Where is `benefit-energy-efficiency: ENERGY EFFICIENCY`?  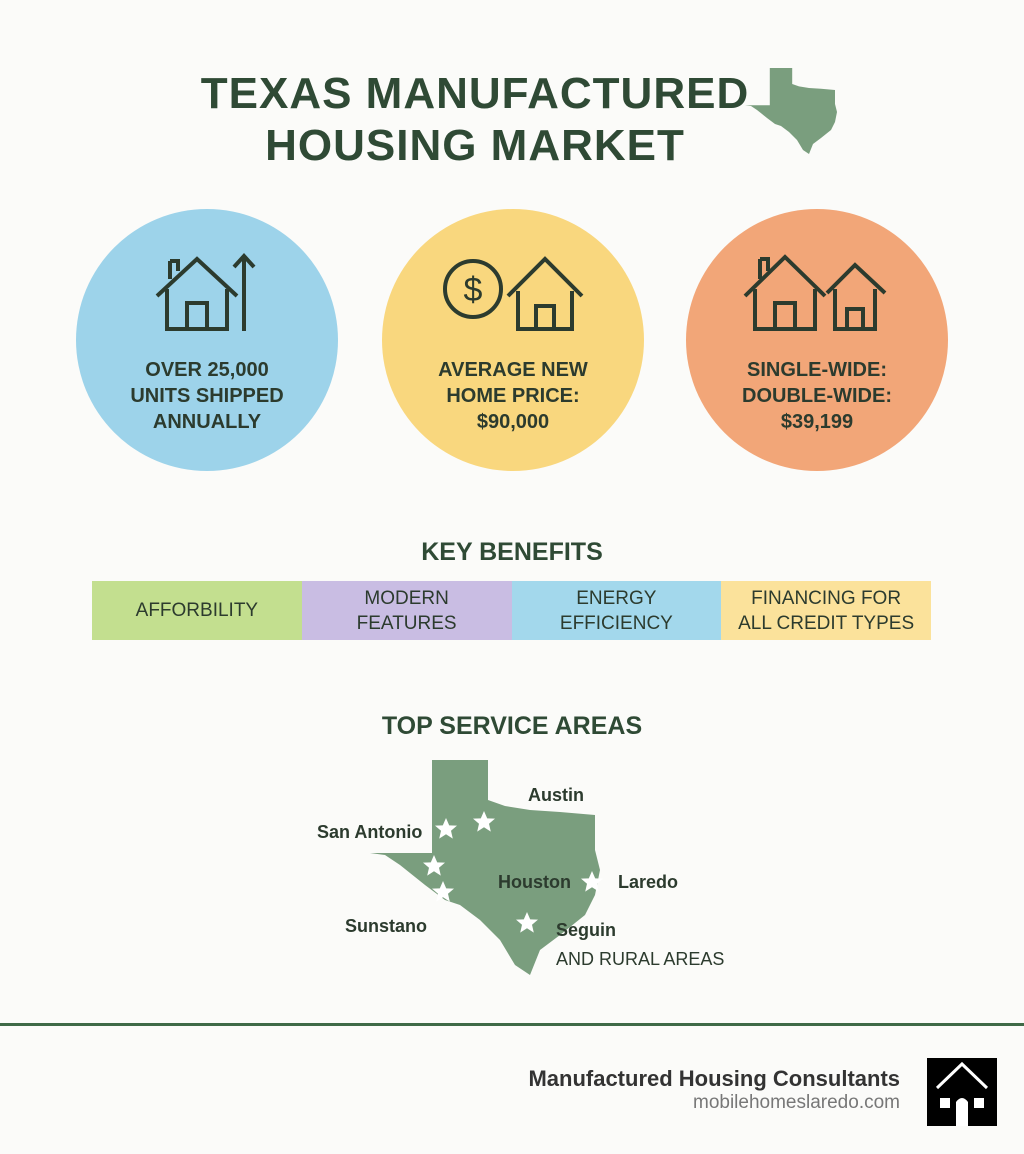
benefit-energy-efficiency: ENERGY EFFICIENCY is located at coordinates (616, 610).